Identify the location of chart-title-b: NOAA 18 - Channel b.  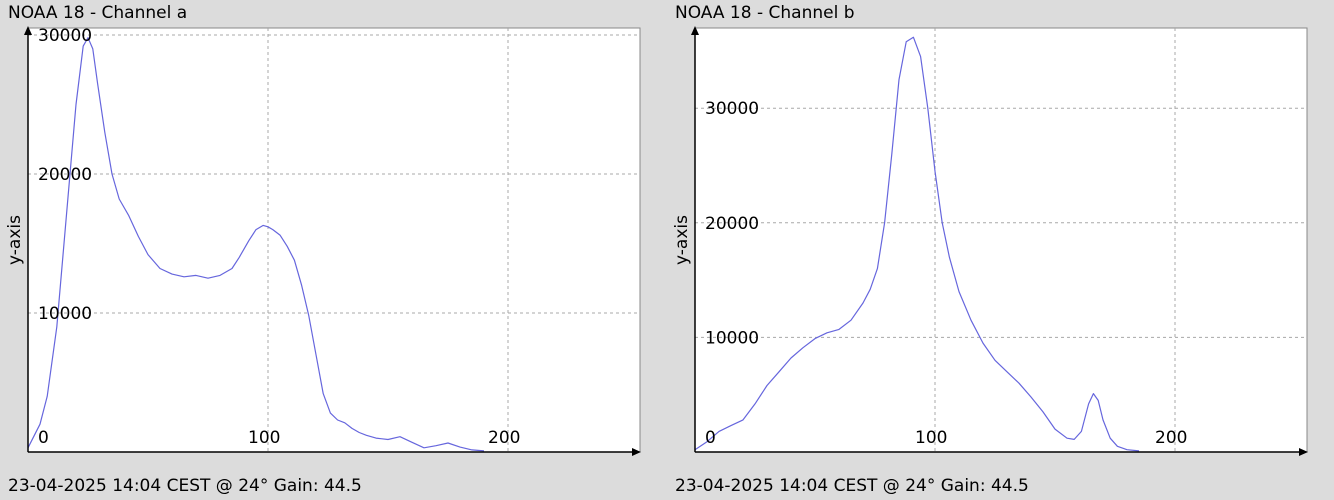
(765, 13).